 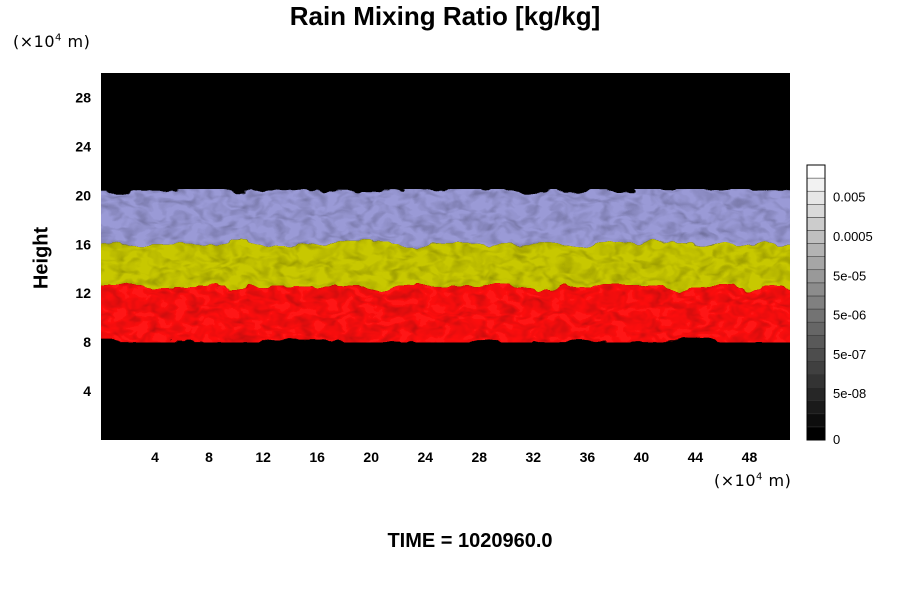 I want to click on colorbar-tick-label: 0.005, so click(x=849, y=197).